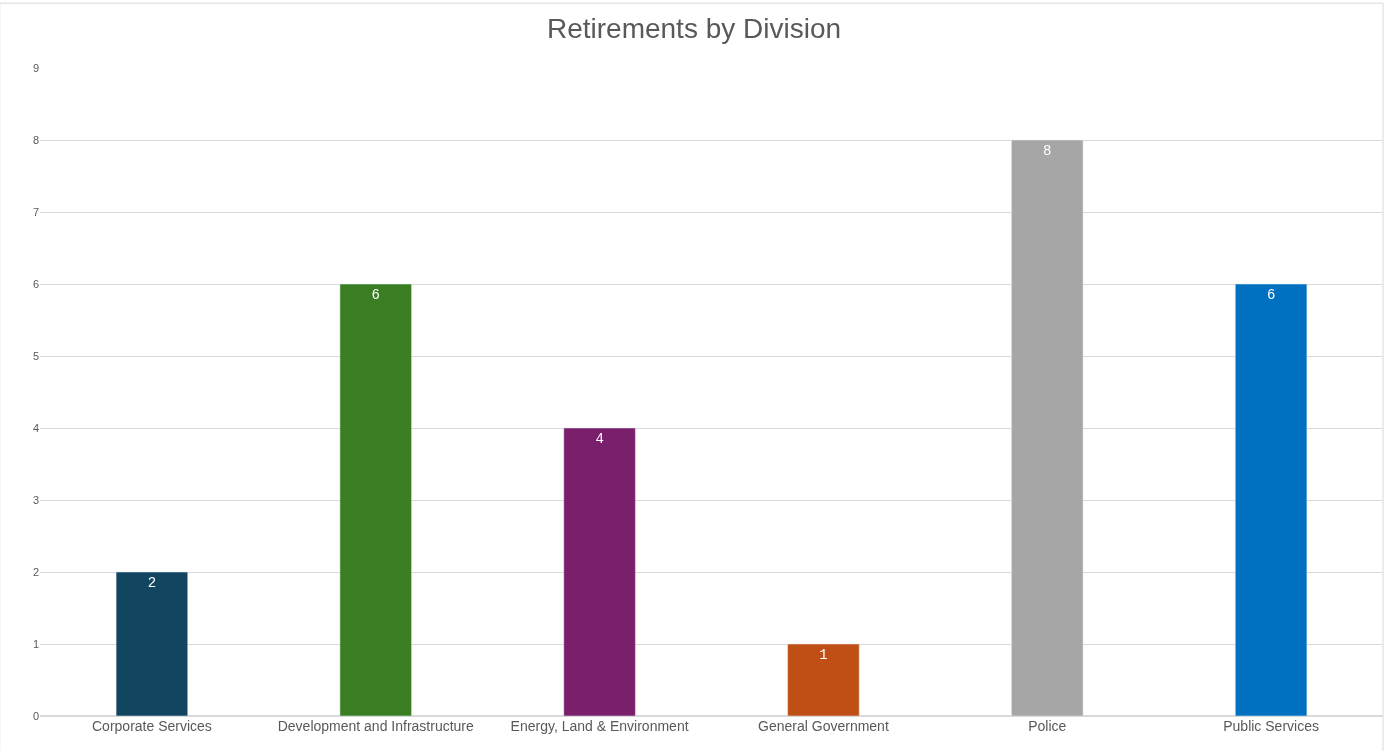  What do you see at coordinates (35, 499) in the screenshot?
I see `y-tick-label: 3` at bounding box center [35, 499].